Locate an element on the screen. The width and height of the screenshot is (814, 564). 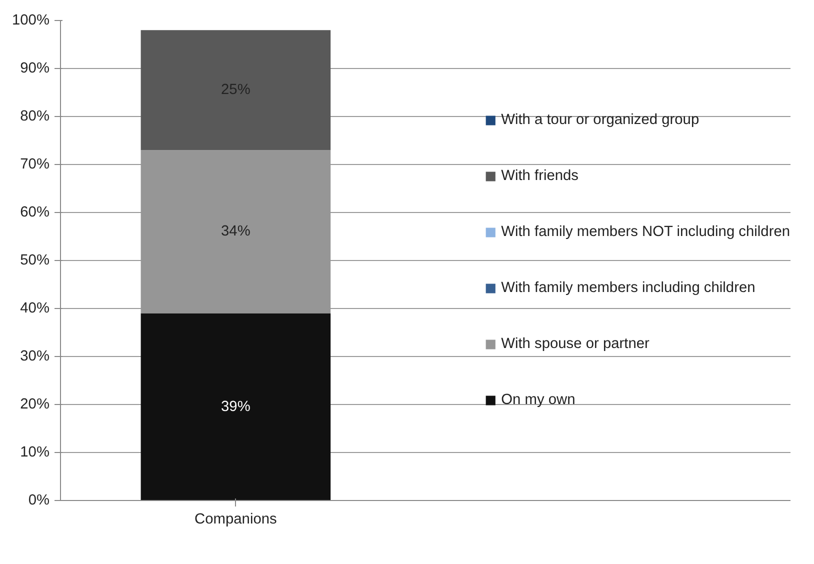
y-tick-label: 60% is located at coordinates (35, 212).